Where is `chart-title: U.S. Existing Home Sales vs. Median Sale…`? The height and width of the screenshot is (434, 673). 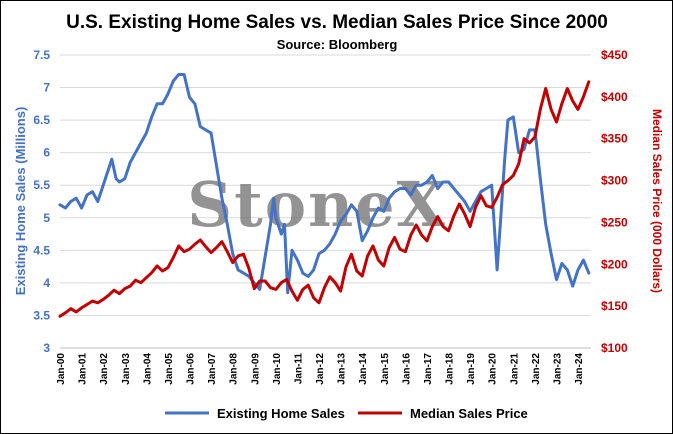
chart-title: U.S. Existing Home Sales vs. Median Sale… is located at coordinates (337, 22).